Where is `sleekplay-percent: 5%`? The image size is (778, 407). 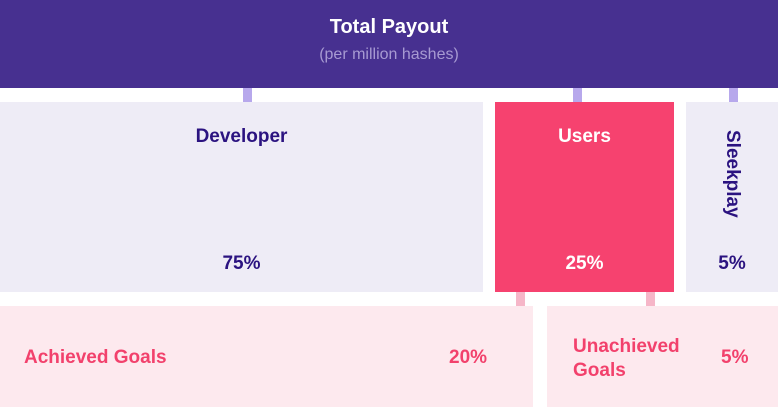
sleekplay-percent: 5% is located at coordinates (732, 263).